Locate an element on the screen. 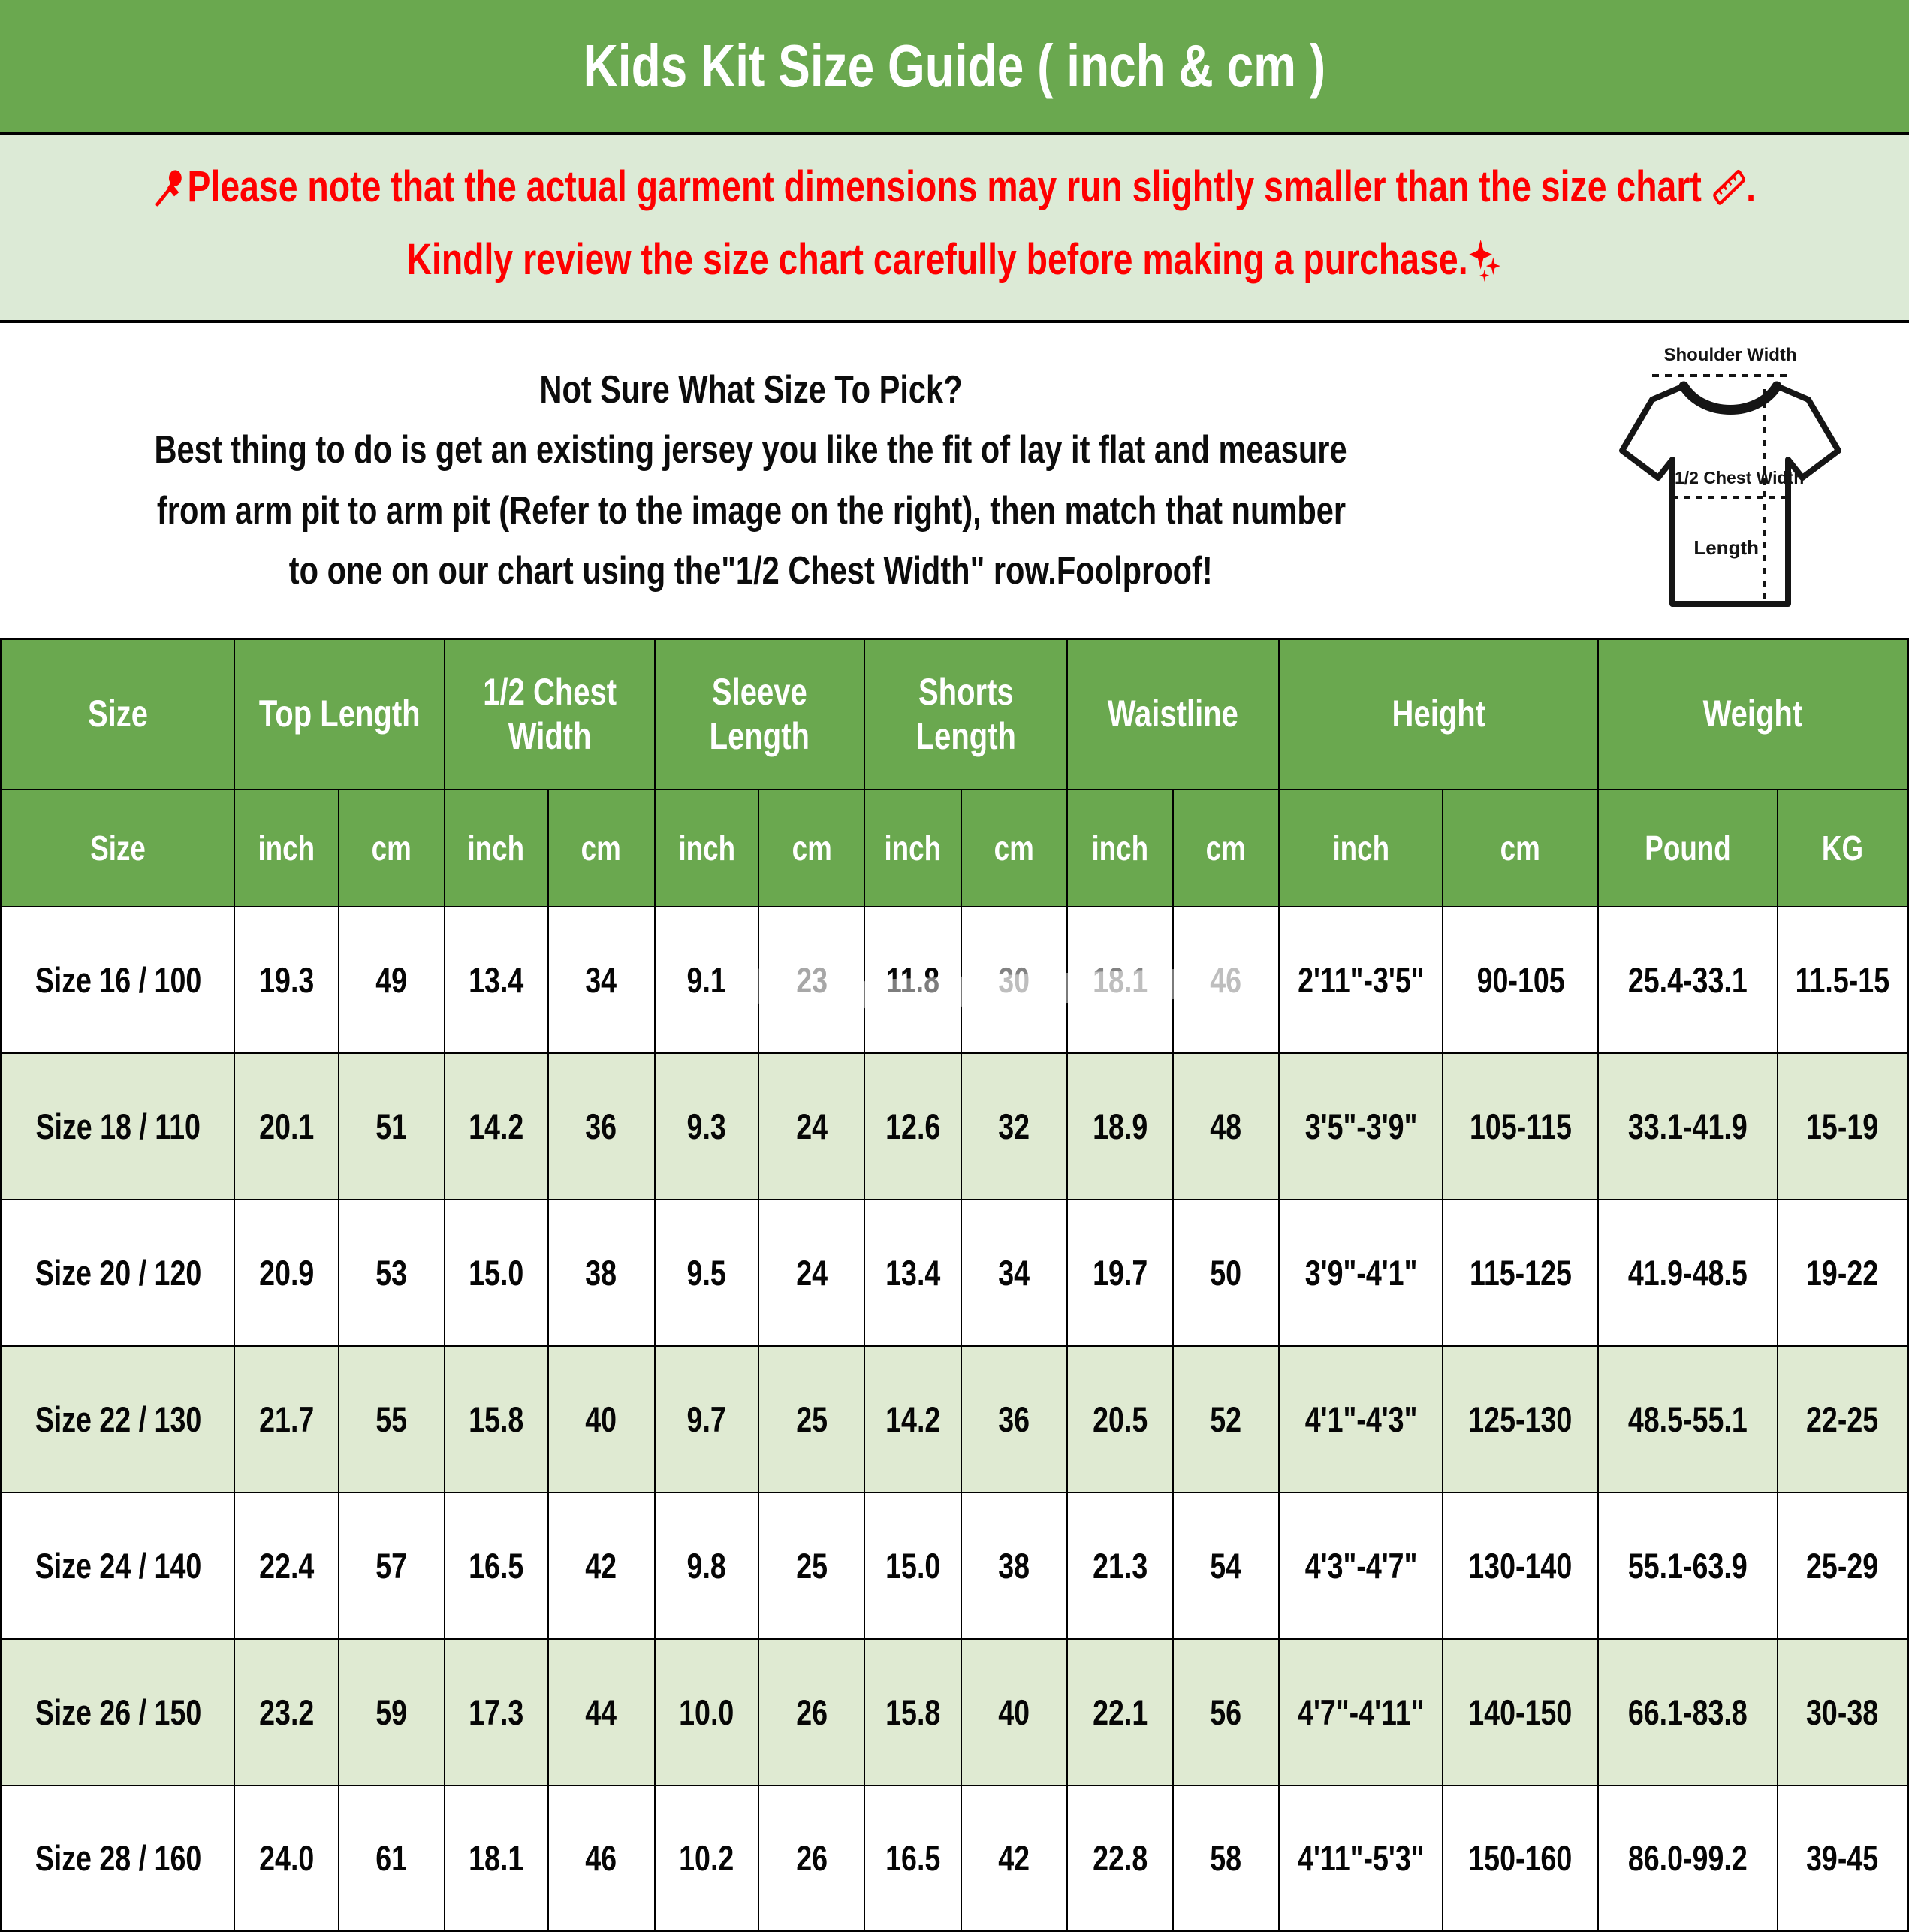 The height and width of the screenshot is (1932, 1909). value-cell: 15-19 is located at coordinates (1842, 1126).